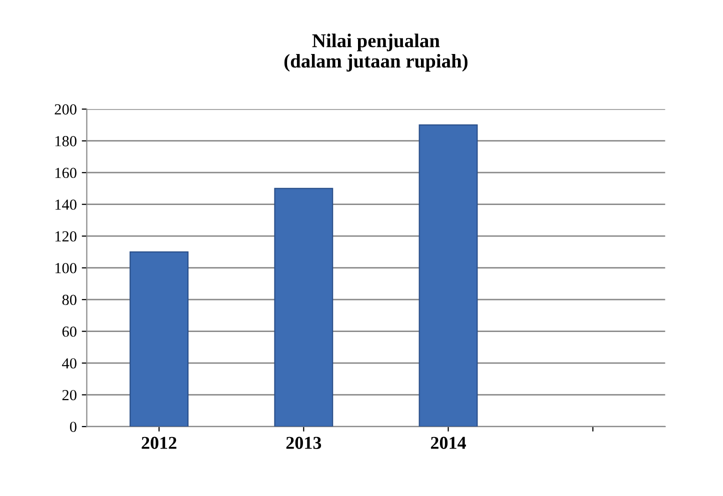  Describe the element at coordinates (448, 442) in the screenshot. I see `x-tick-label: 2014` at that location.